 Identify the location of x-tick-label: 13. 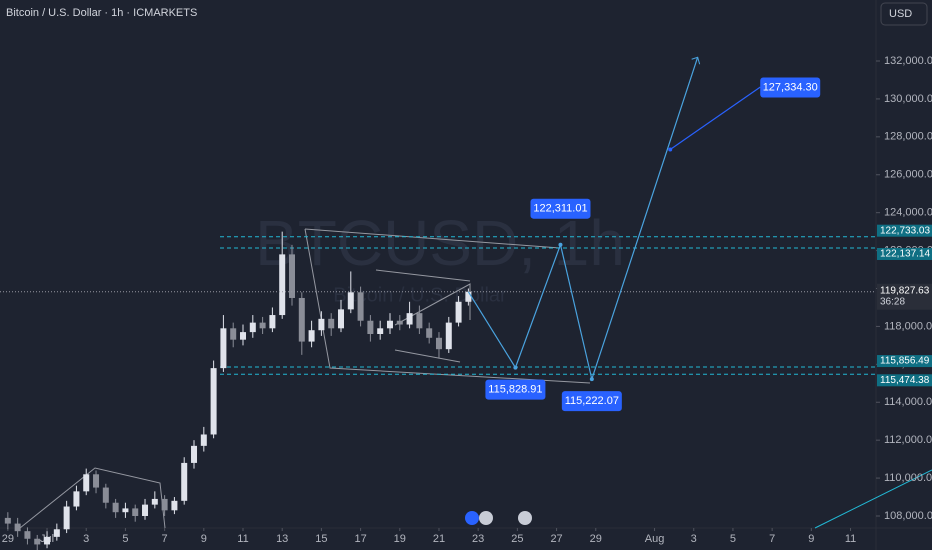
(282, 539).